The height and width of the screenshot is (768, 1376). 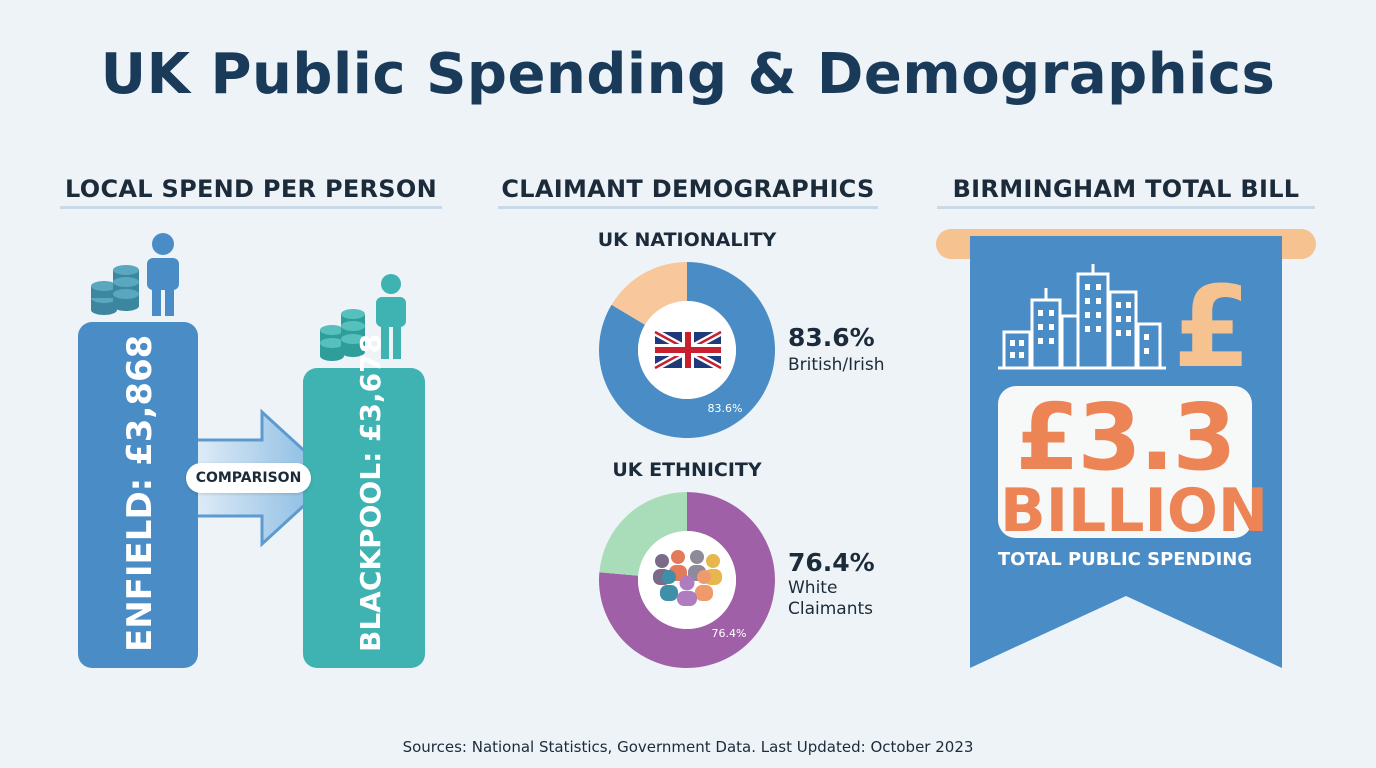 I want to click on section-heading-claimants: CLAIMANT DEMOGRAPHICS, so click(x=688, y=189).